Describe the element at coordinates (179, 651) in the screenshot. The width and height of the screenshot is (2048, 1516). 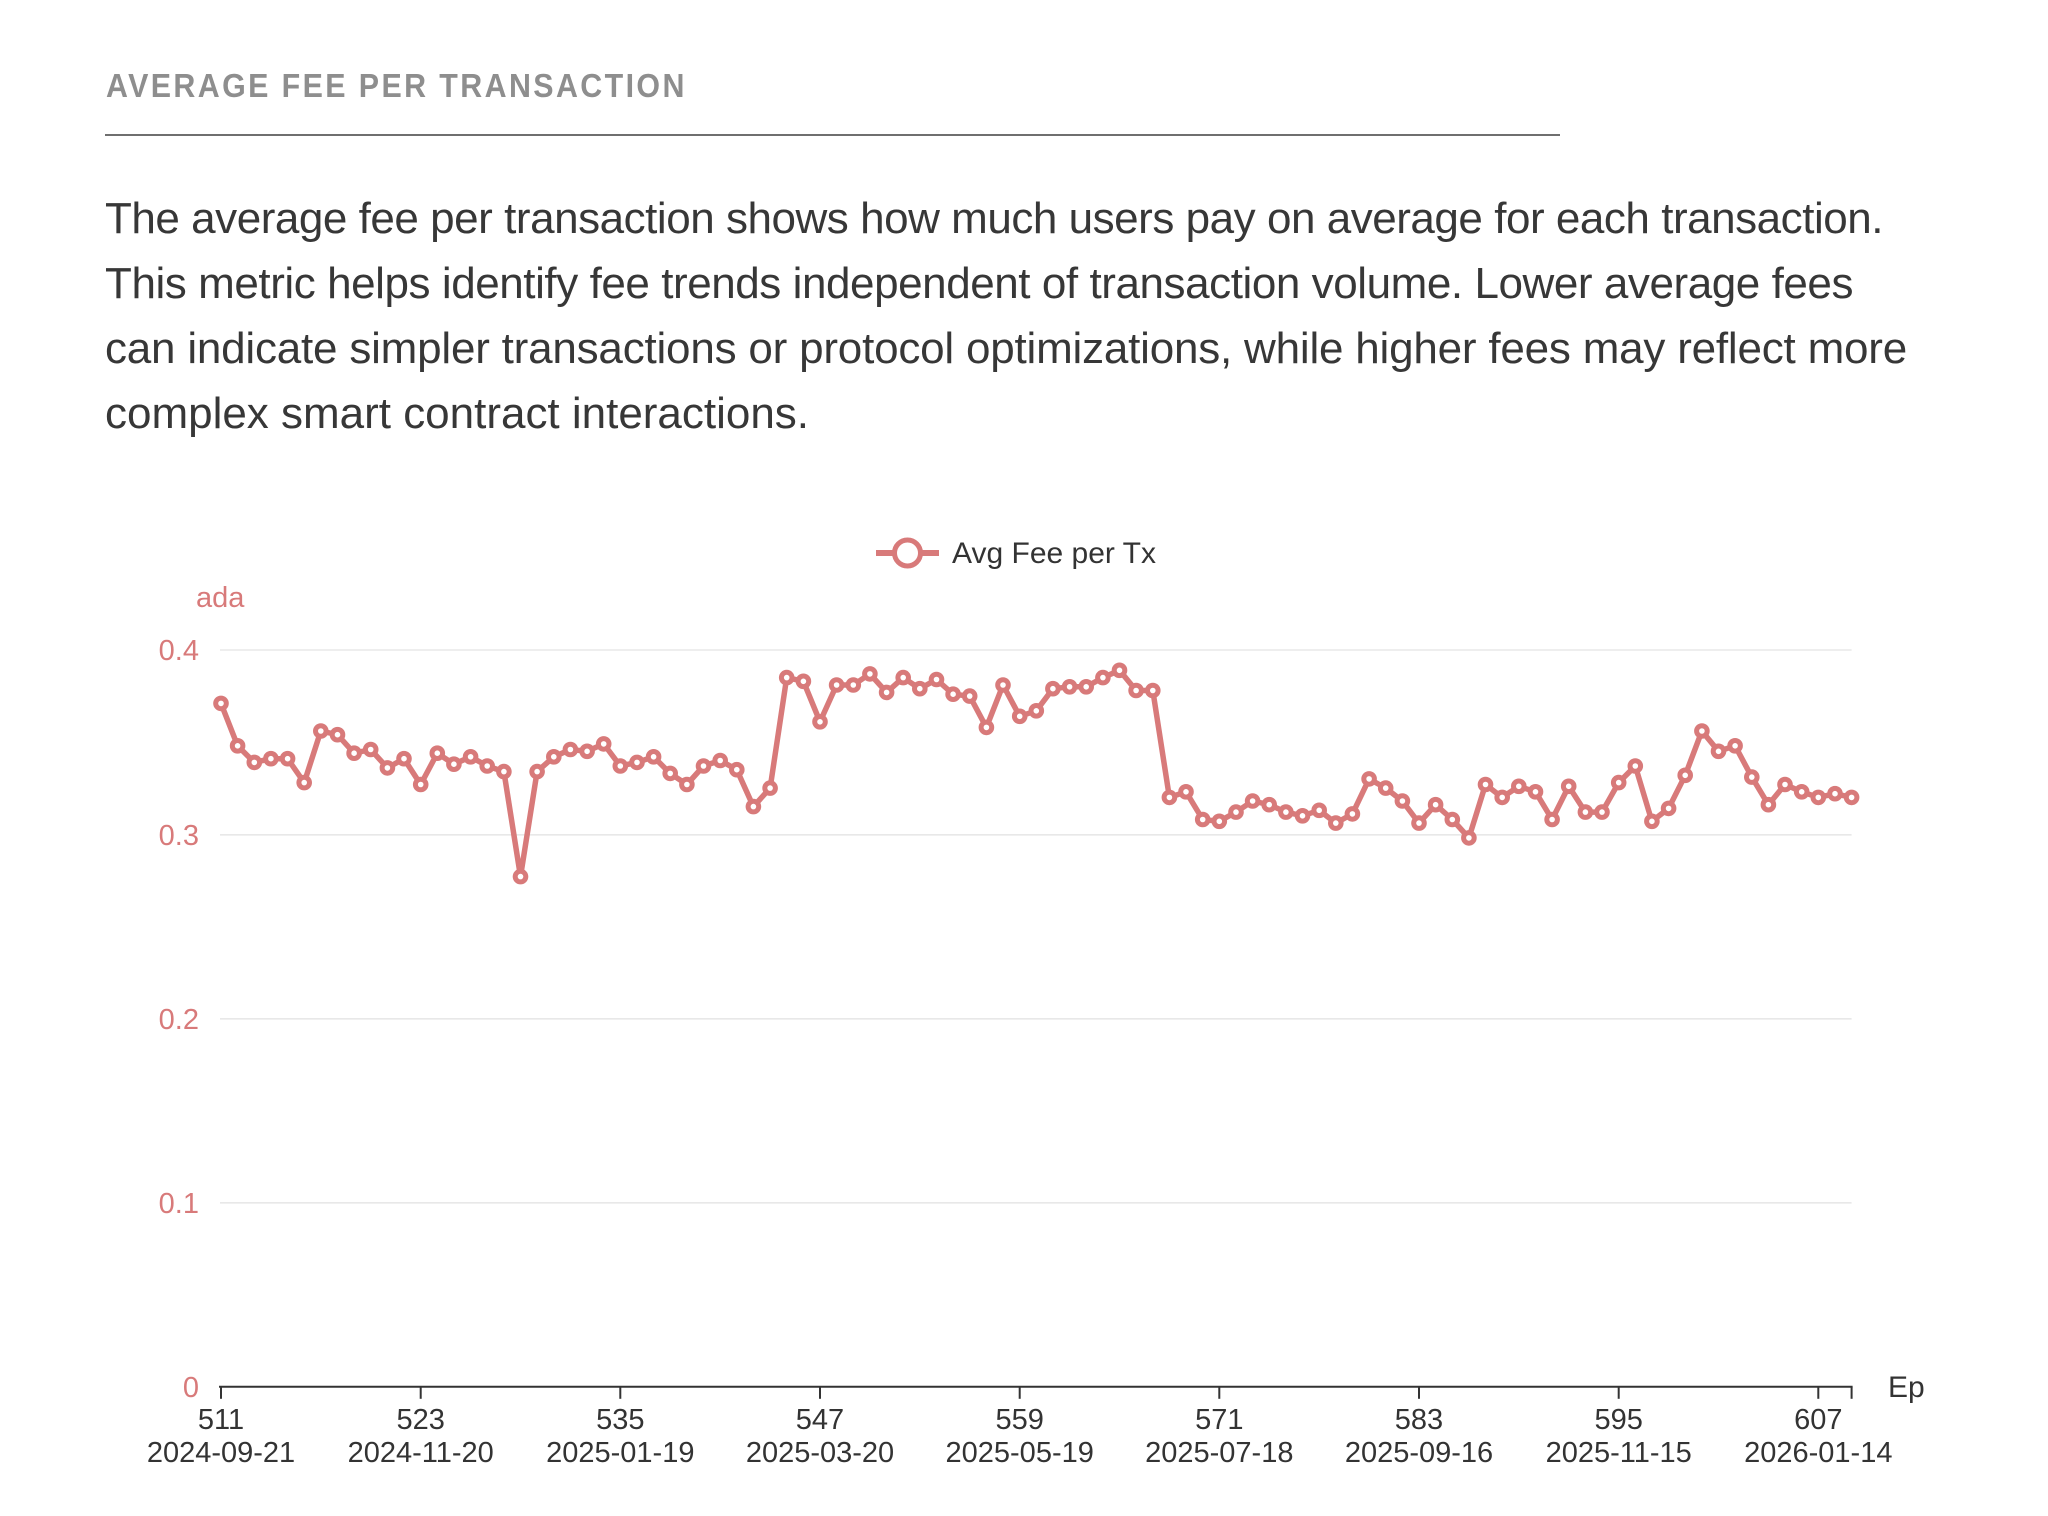
I see `svg-text: 0.4` at that location.